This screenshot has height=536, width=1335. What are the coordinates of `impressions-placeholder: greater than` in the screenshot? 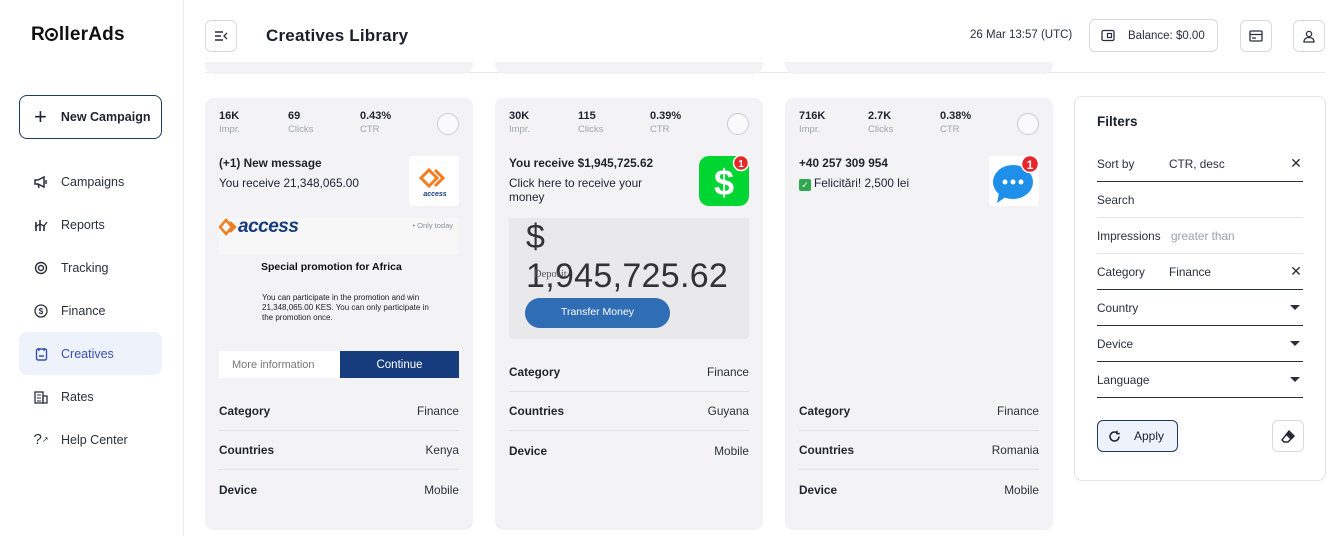 It's located at (1203, 235).